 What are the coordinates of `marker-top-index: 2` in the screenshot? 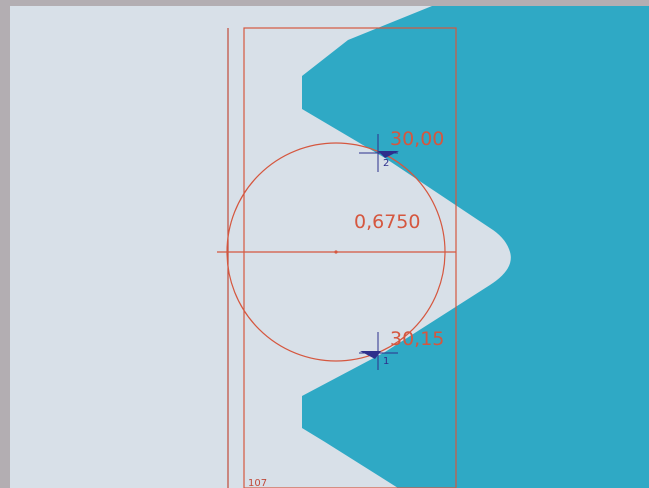 It's located at (386, 163).